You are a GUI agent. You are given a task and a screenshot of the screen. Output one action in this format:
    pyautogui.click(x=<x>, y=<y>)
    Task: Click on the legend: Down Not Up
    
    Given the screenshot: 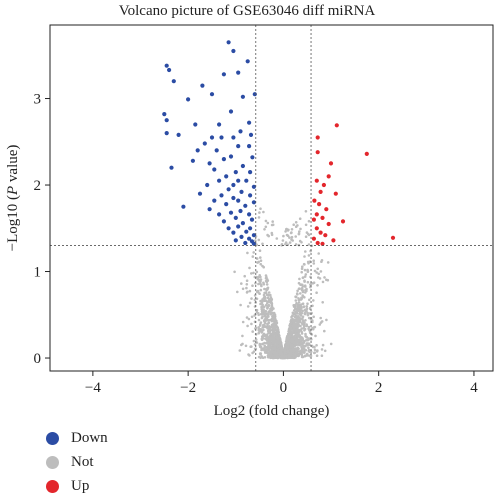 What is the action you would take?
    pyautogui.click(x=77, y=462)
    